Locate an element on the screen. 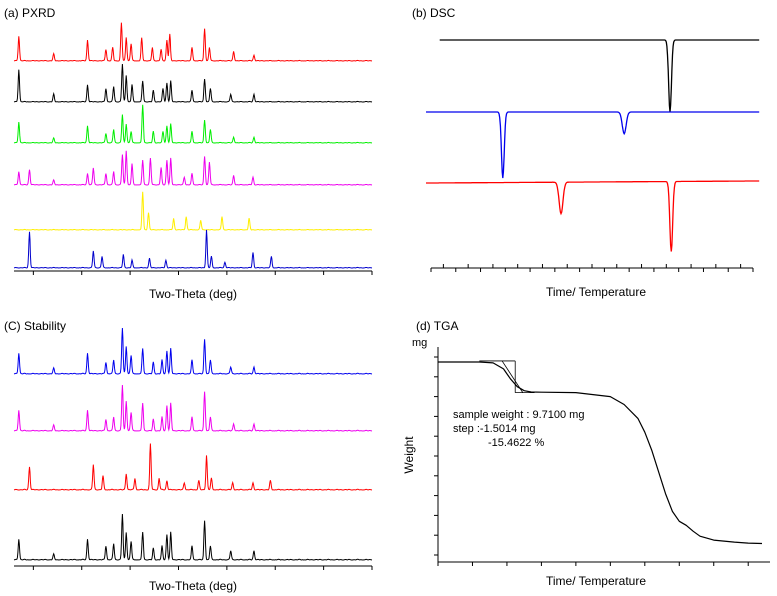 This screenshot has width=777, height=596. d-y-ticks is located at coordinates (436, 456).